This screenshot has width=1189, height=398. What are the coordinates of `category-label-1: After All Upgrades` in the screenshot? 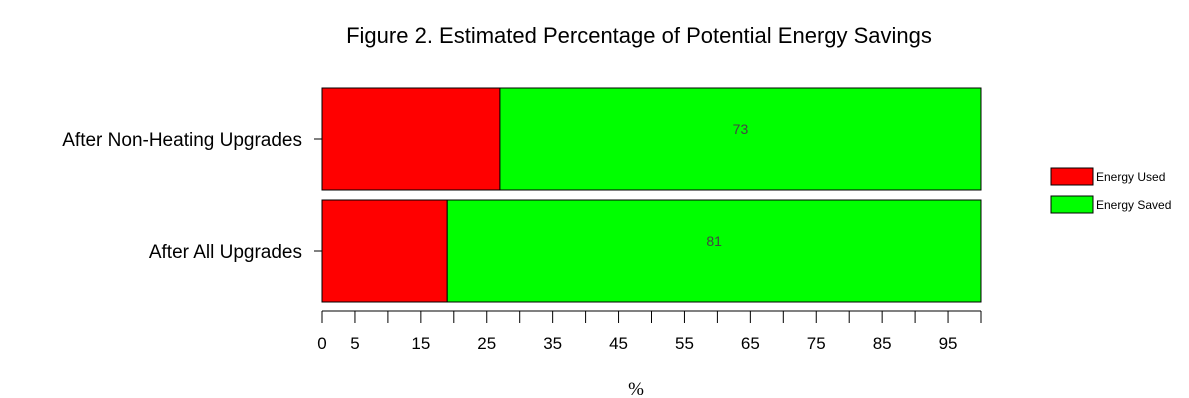 It's located at (225, 252).